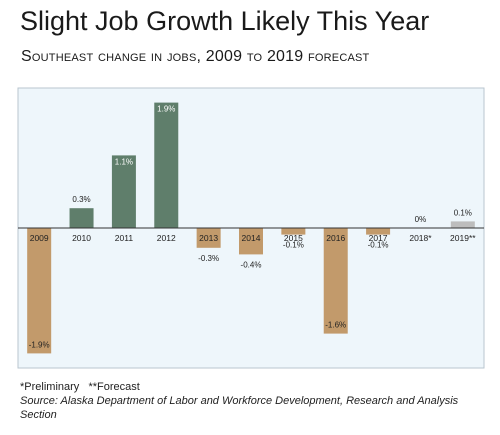 The image size is (500, 435). What do you see at coordinates (293, 231) in the screenshot?
I see `bar-2015` at bounding box center [293, 231].